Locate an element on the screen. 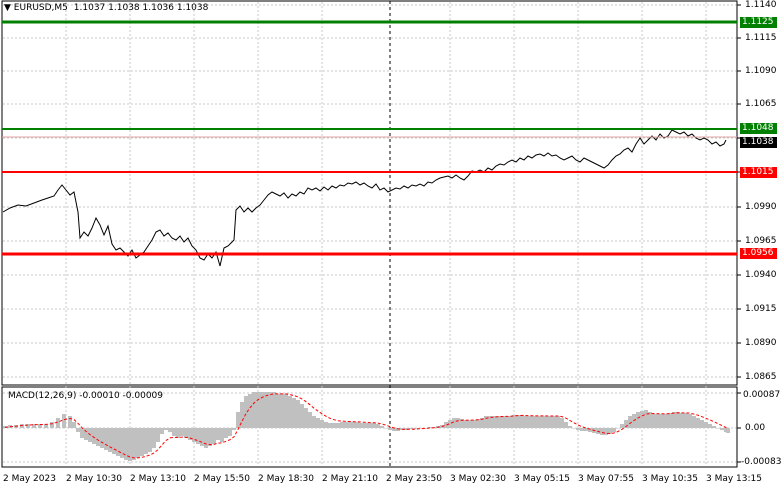 The height and width of the screenshot is (489, 781). time-tick: 2 May 2023 is located at coordinates (29, 479).